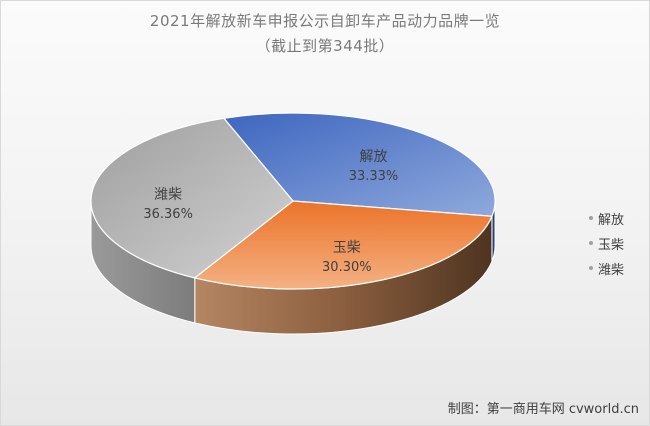 This screenshot has width=650, height=426. Describe the element at coordinates (543, 409) in the screenshot. I see `chart-credit: 制图：第一商用车网 cvworld.cn` at that location.